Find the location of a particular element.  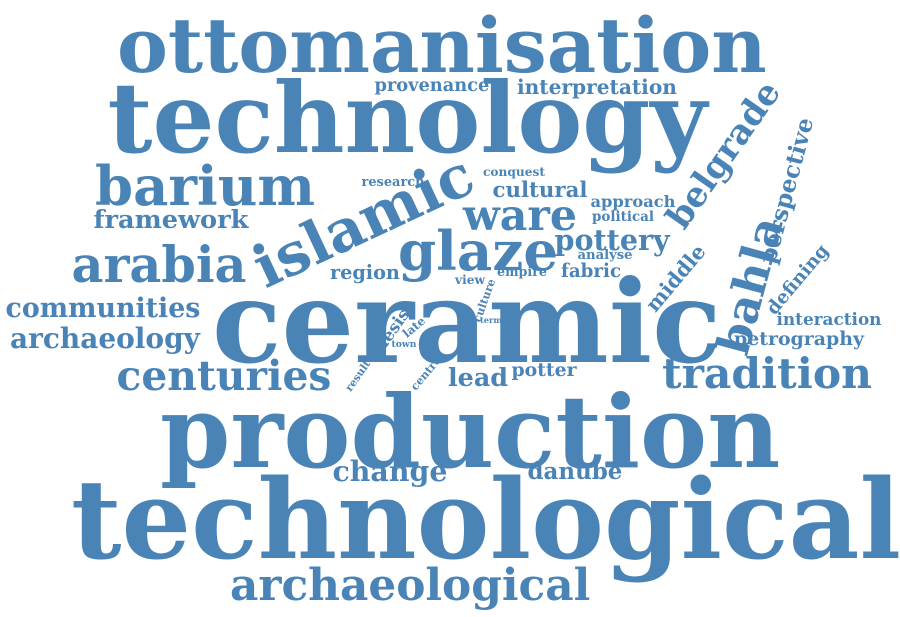

word-communities: communities is located at coordinates (103, 308).